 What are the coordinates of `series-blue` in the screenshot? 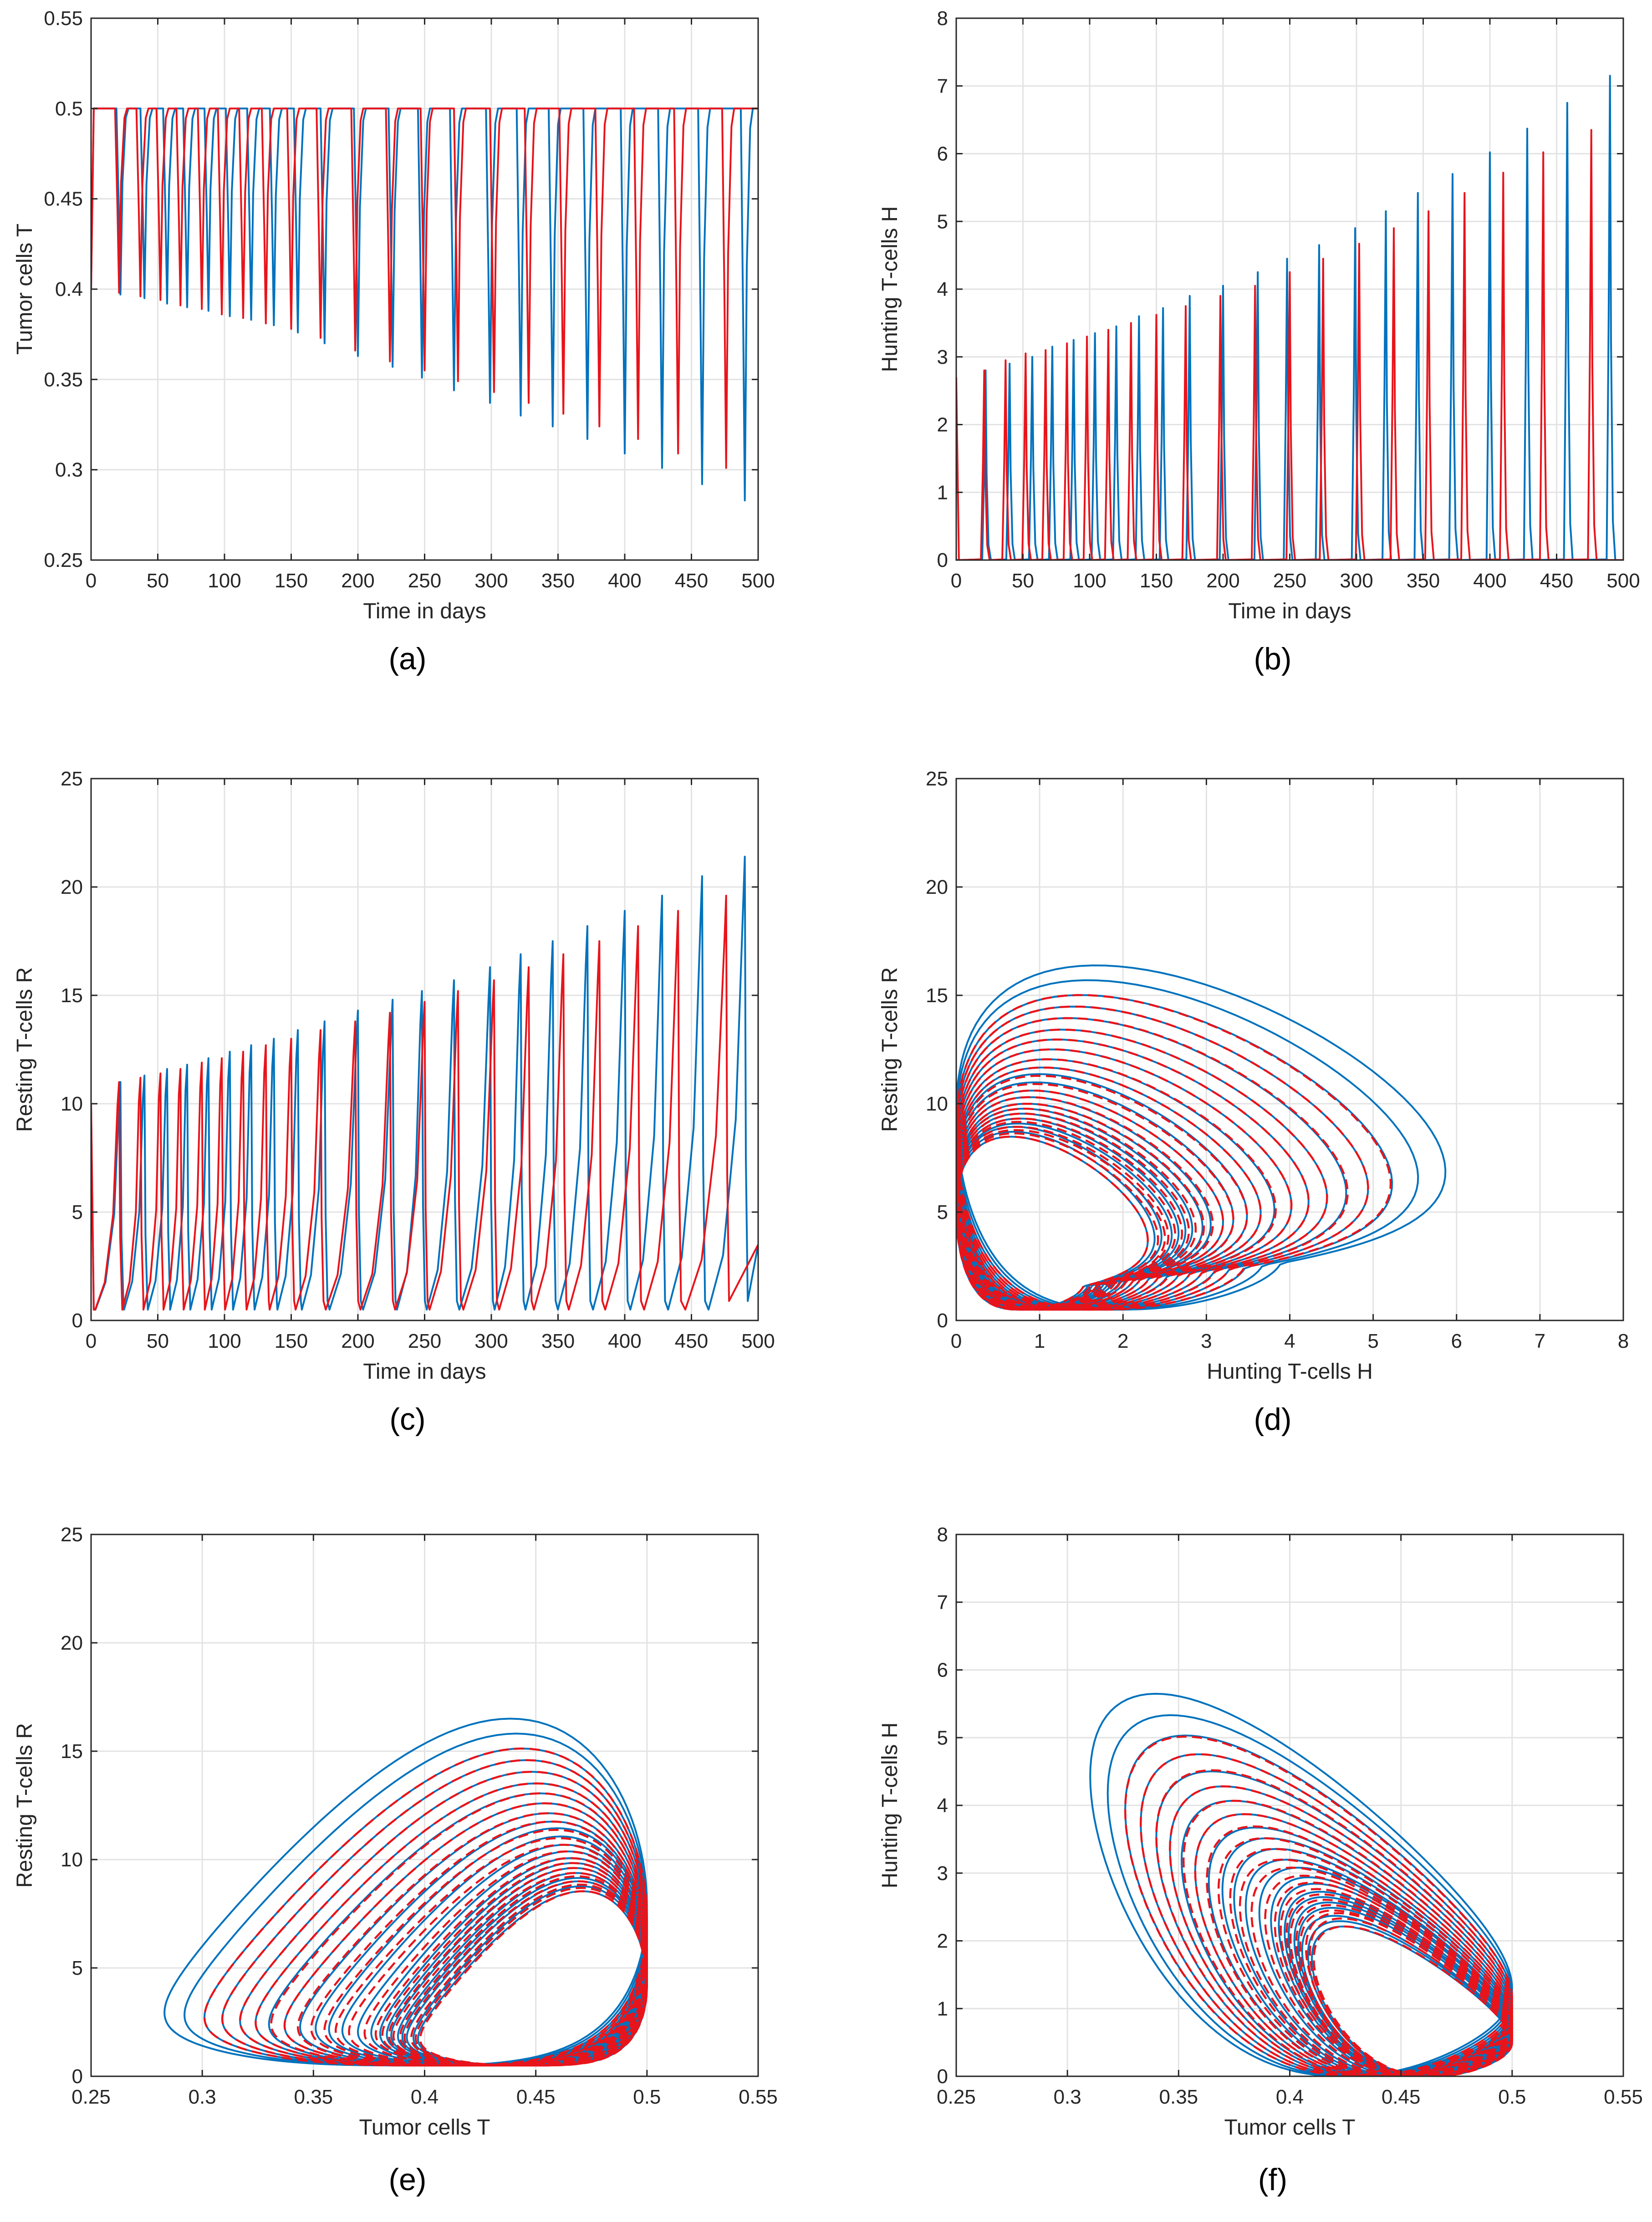 It's located at (406, 1892).